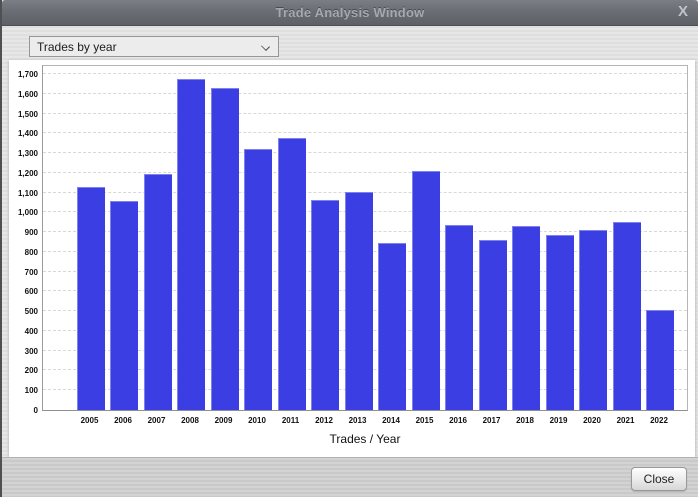 The height and width of the screenshot is (497, 698). What do you see at coordinates (77, 46) in the screenshot?
I see `dropdown-selected-value: Trades by year` at bounding box center [77, 46].